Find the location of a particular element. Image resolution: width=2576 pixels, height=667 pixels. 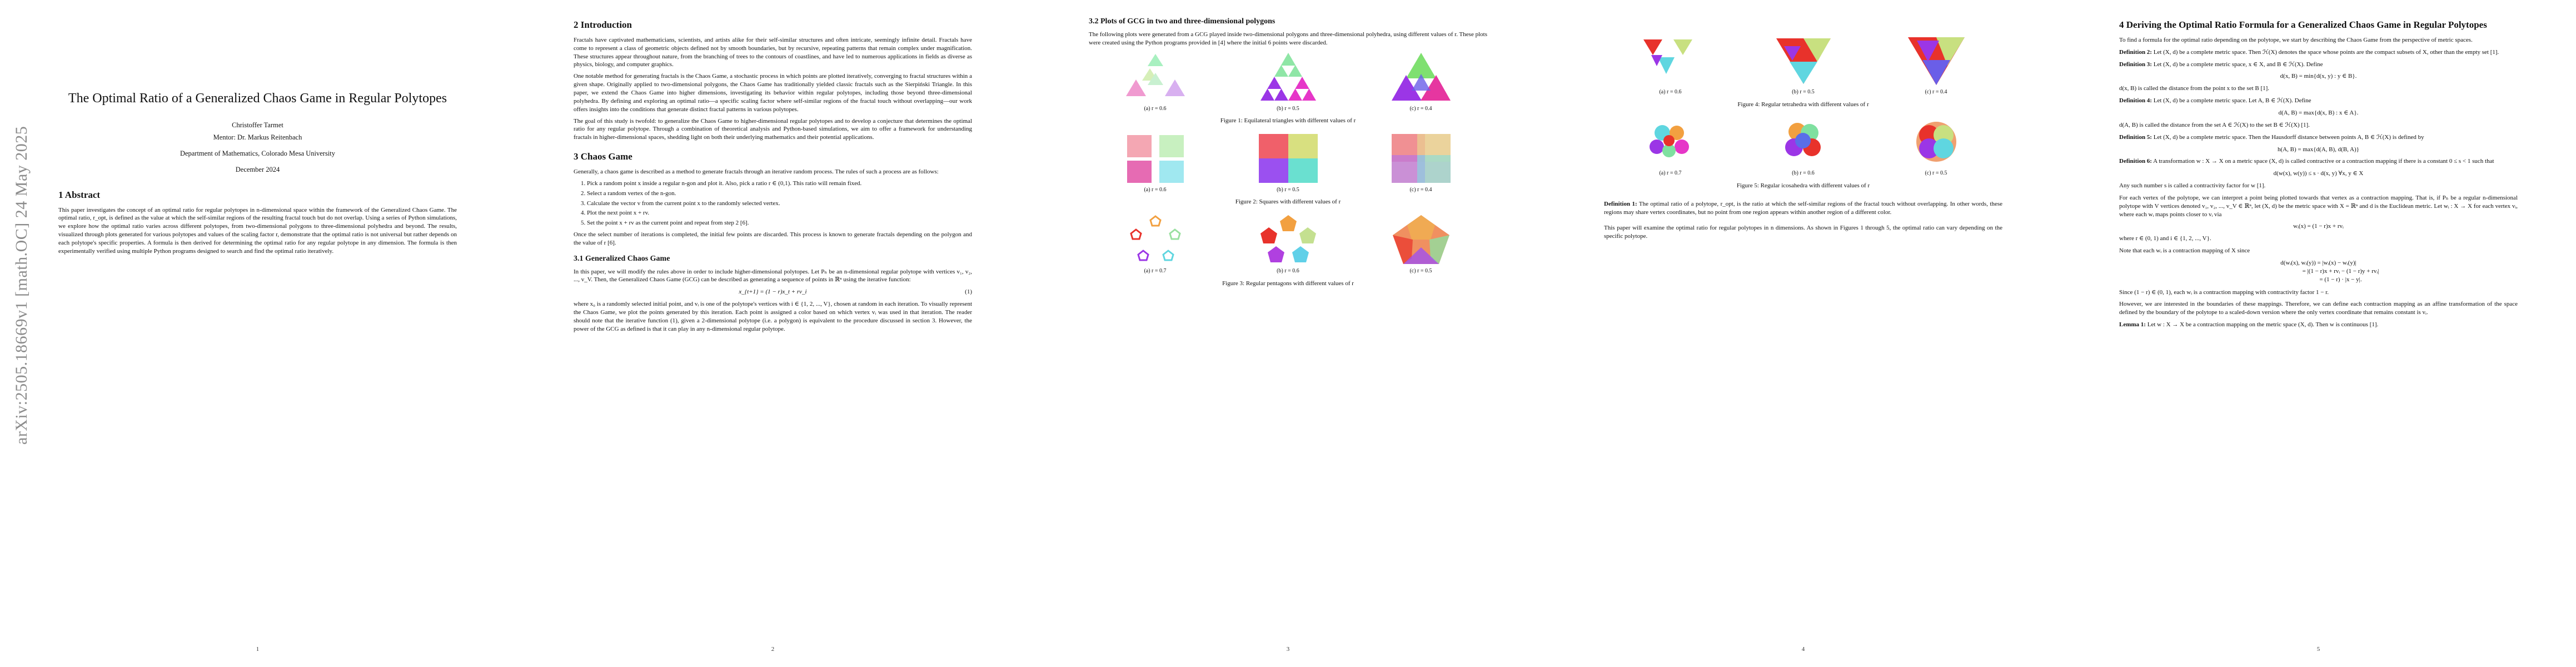

page-number: 3 is located at coordinates (1288, 649).